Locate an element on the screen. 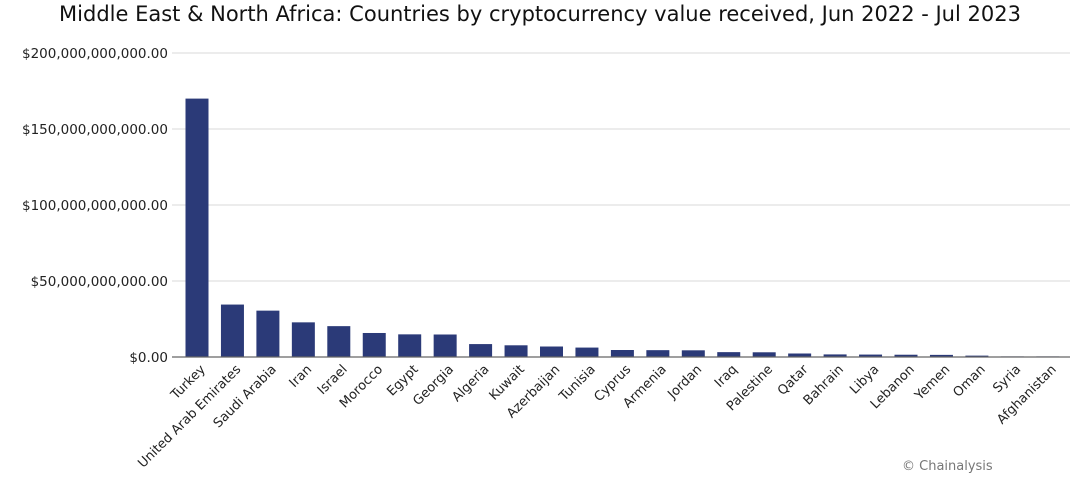  bar-egypt is located at coordinates (410, 345).